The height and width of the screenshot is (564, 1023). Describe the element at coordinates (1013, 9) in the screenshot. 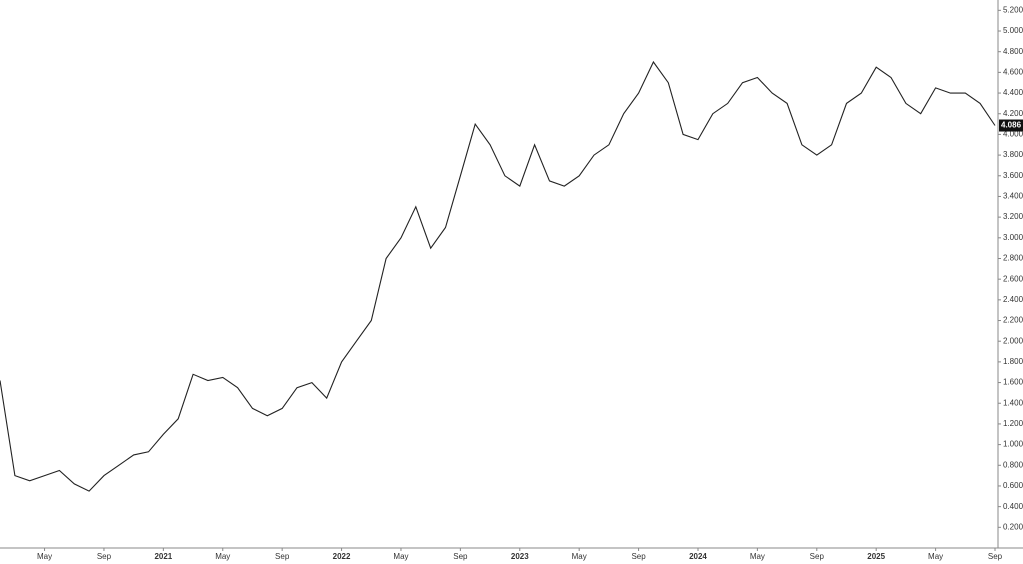

I see `y-tick-label: 5.200` at that location.